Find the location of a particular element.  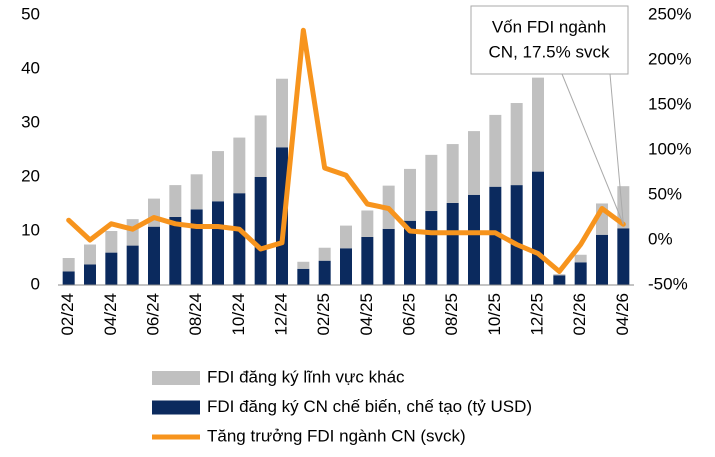

x-tick-label: 02/26 is located at coordinates (579, 314).